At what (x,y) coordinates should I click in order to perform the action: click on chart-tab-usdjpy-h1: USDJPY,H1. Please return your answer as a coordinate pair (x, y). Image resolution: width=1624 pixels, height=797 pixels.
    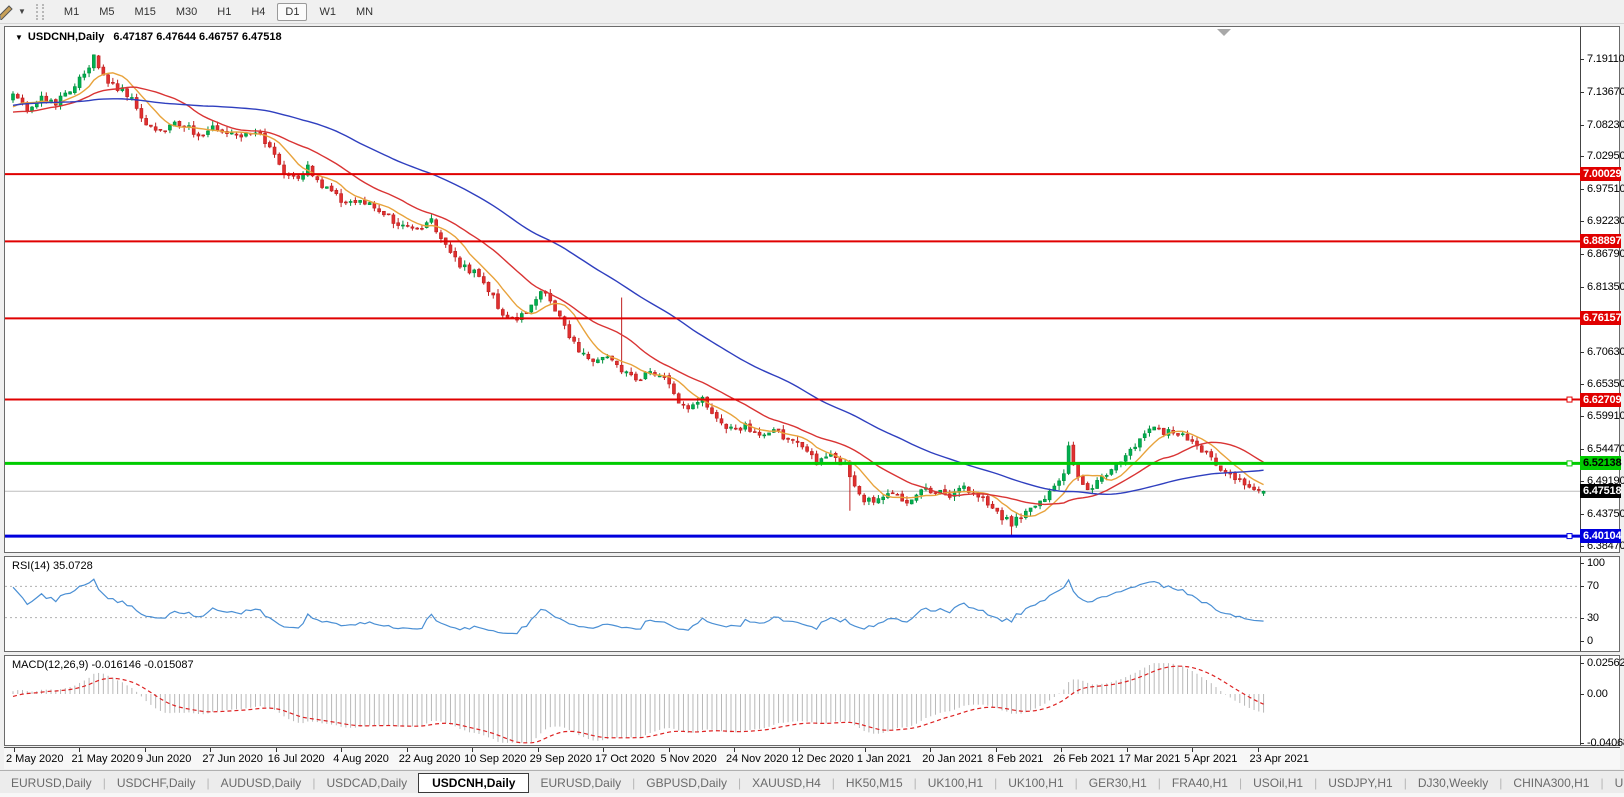
    Looking at the image, I should click on (1360, 782).